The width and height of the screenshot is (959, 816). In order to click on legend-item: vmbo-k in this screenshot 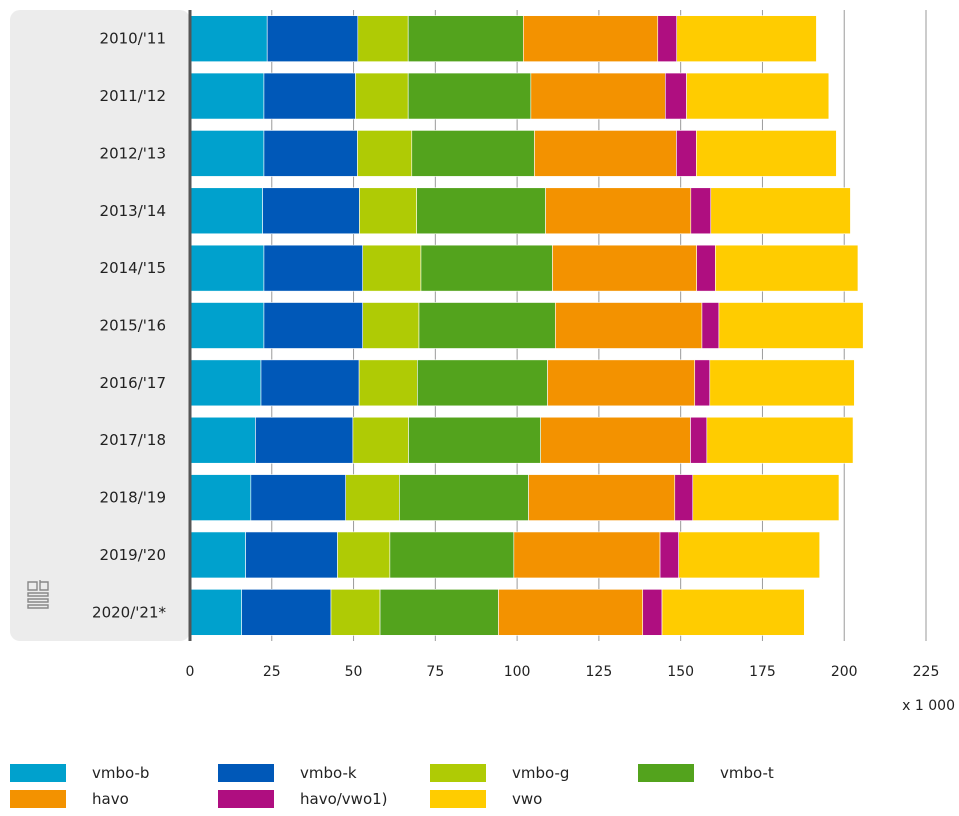, I will do `click(287, 773)`.